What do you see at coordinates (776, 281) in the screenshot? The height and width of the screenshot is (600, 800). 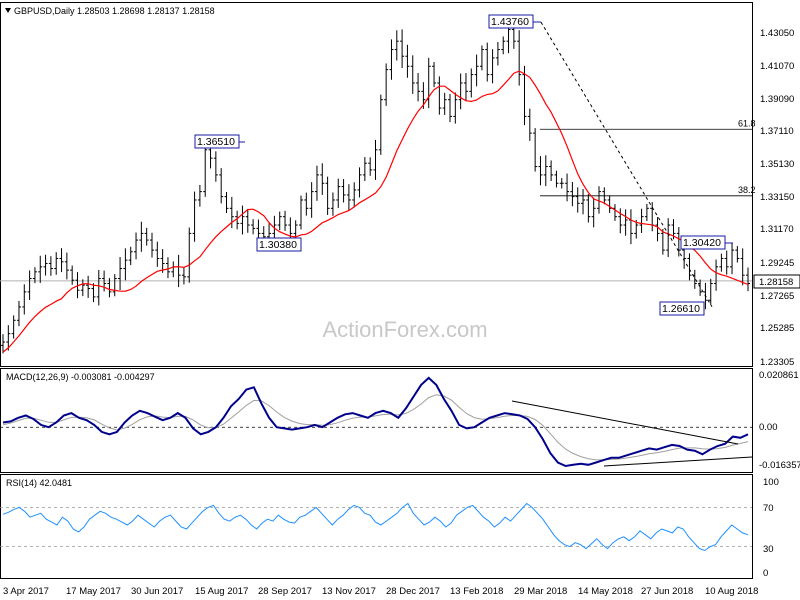 I see `current-price-box` at bounding box center [776, 281].